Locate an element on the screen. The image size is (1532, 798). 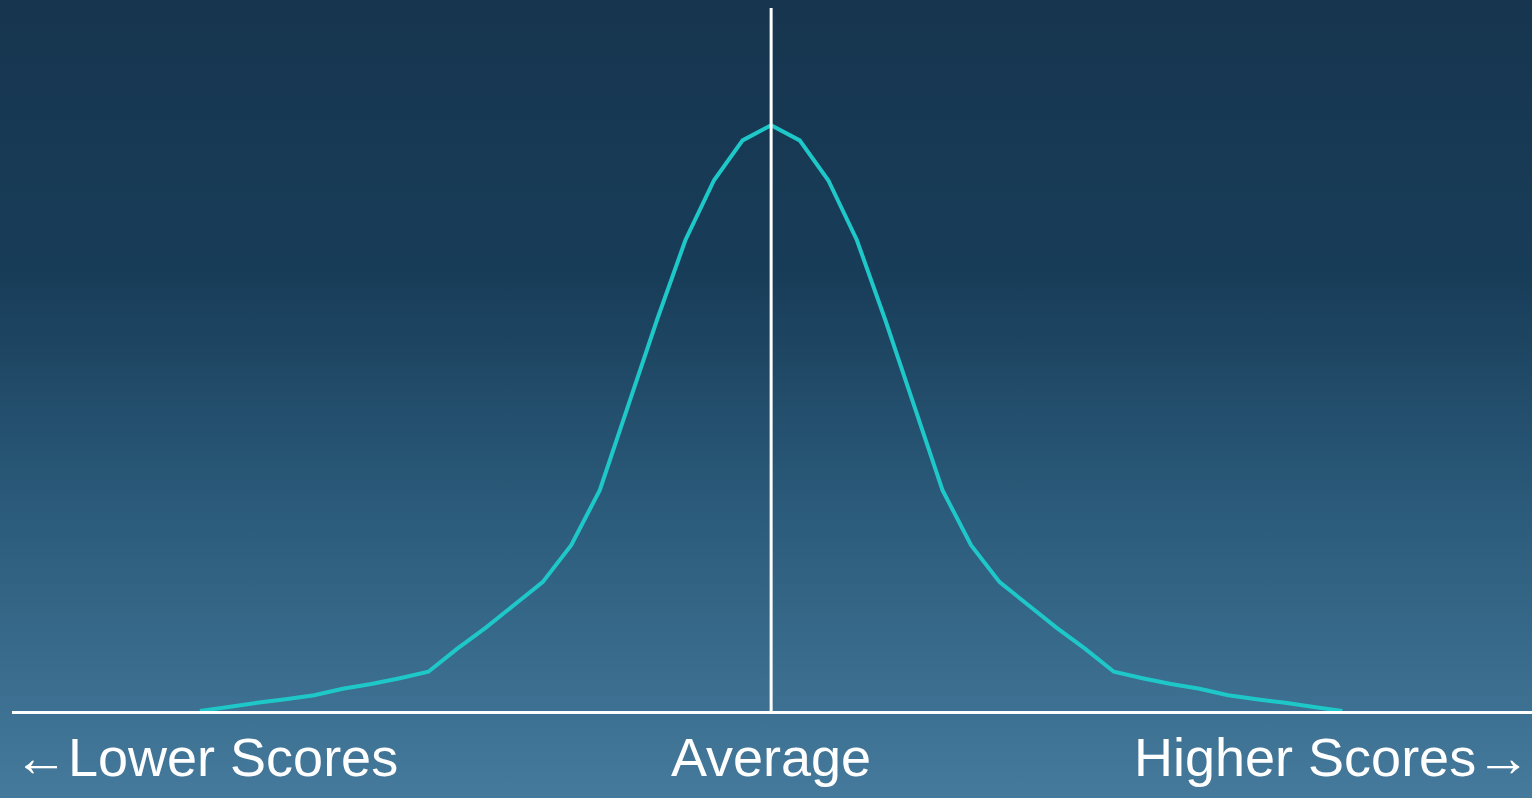
text: ←Lower Scores is located at coordinates (206, 757).